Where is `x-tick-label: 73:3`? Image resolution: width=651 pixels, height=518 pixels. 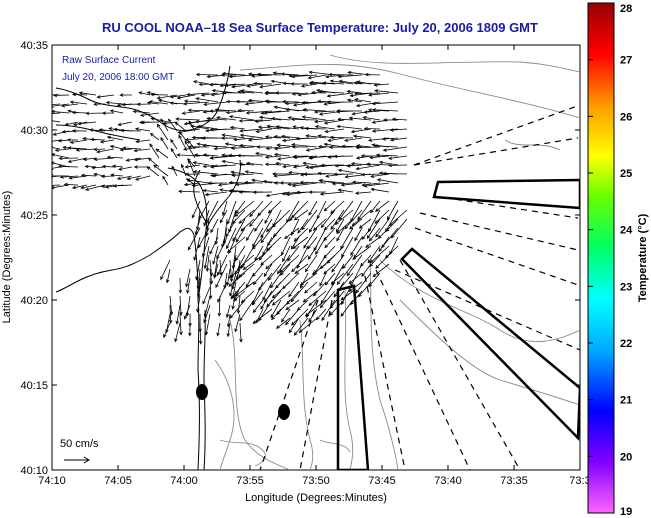
x-tick-label: 73:3 is located at coordinates (579, 481).